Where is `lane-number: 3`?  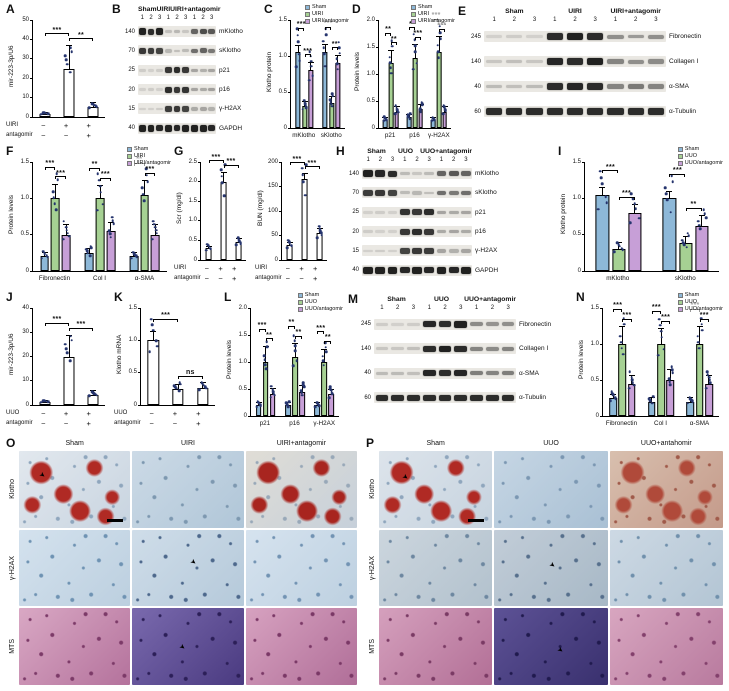
lane-number: 3 is located at coordinates (429, 160).